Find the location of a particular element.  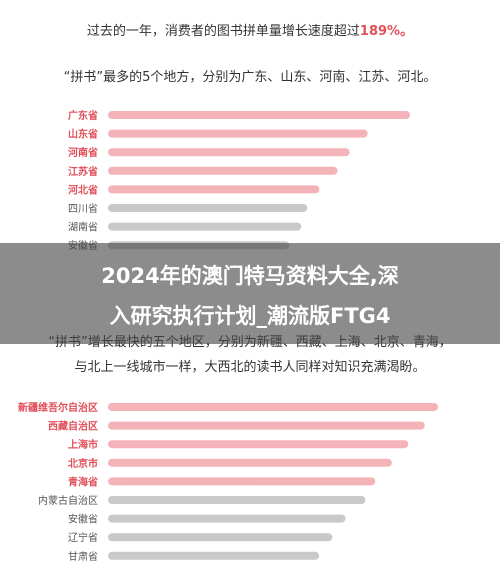

category-label: 广东省 is located at coordinates (83, 115).